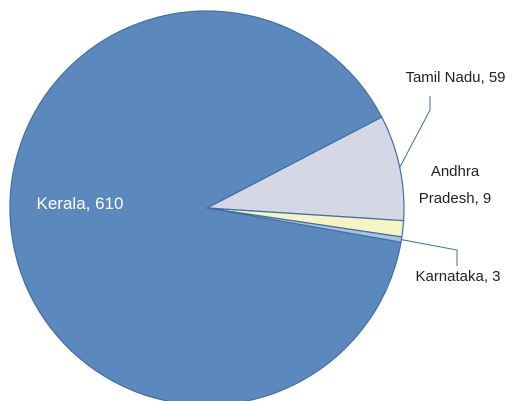 The height and width of the screenshot is (401, 528). Describe the element at coordinates (455, 185) in the screenshot. I see `data-label: Andhra Pradesh, 9` at that location.